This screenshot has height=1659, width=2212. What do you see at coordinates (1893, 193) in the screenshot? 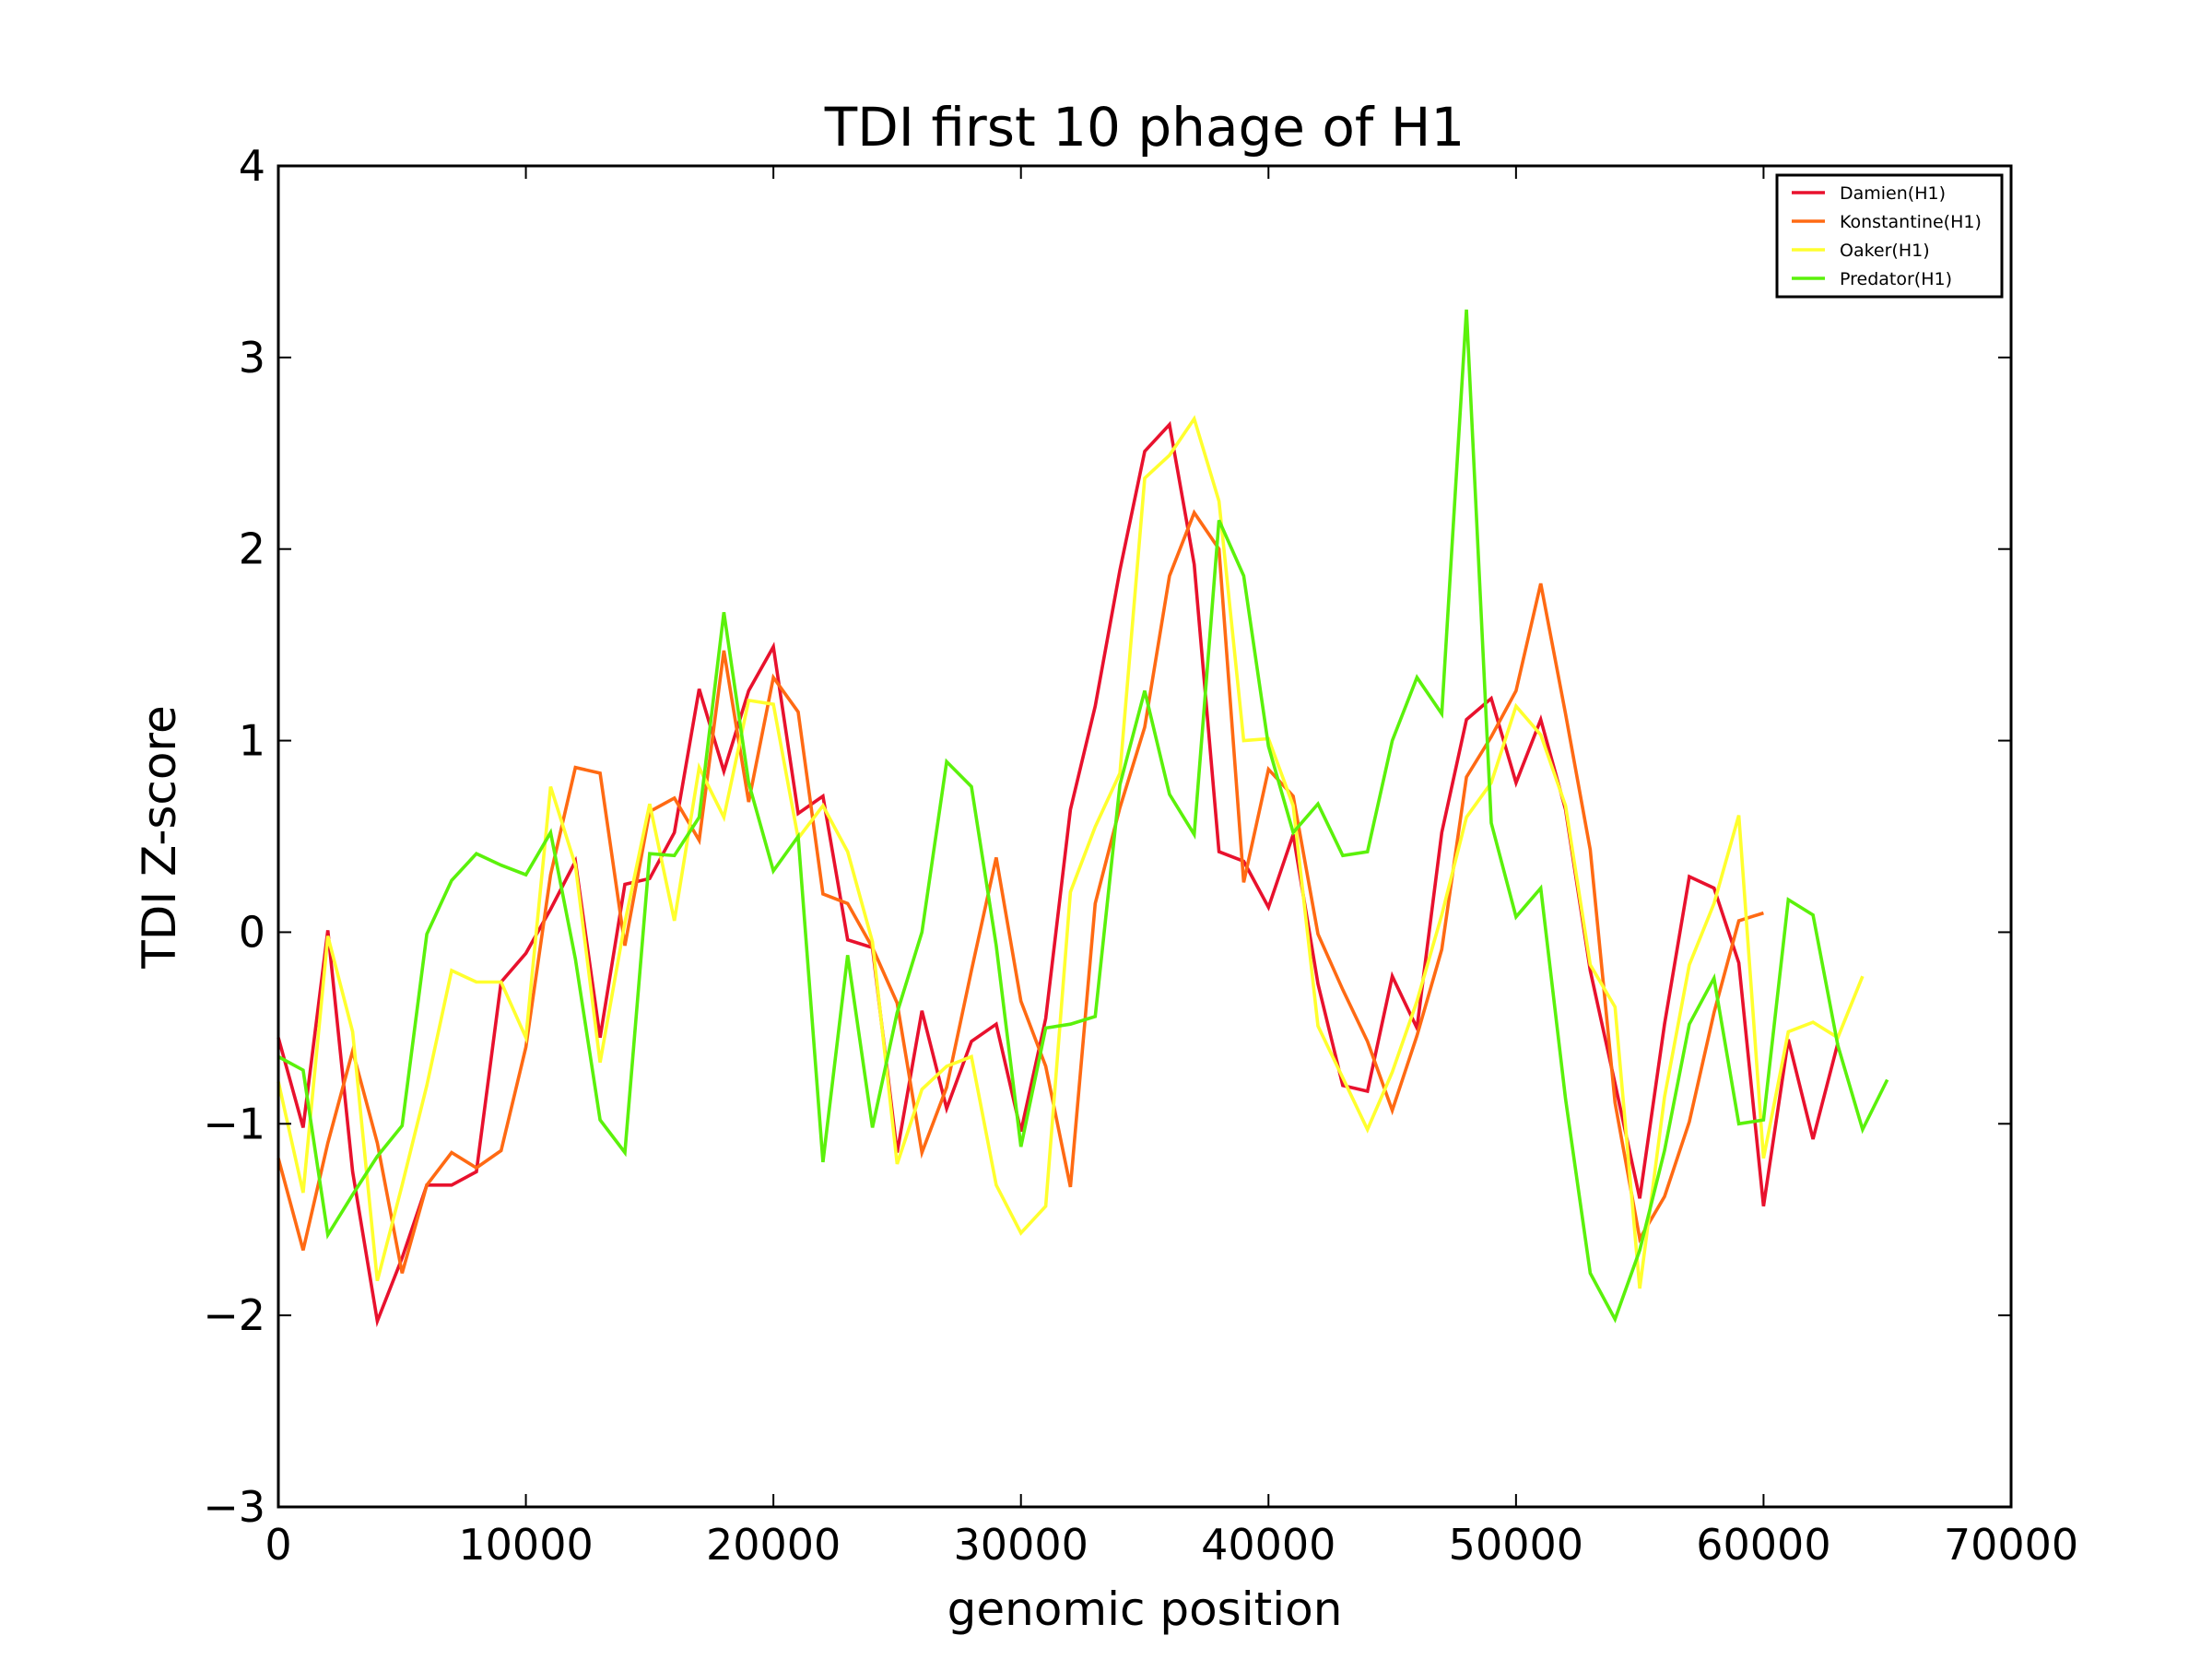
I see `legend-label: Damien(H1)` at bounding box center [1893, 193].